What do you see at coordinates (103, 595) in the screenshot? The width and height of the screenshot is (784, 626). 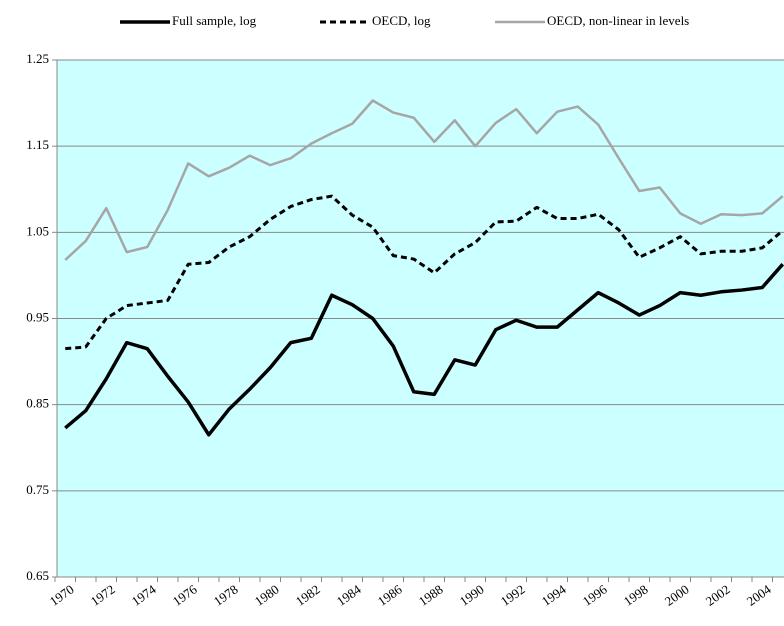 I see `x-tick-label: 1972` at bounding box center [103, 595].